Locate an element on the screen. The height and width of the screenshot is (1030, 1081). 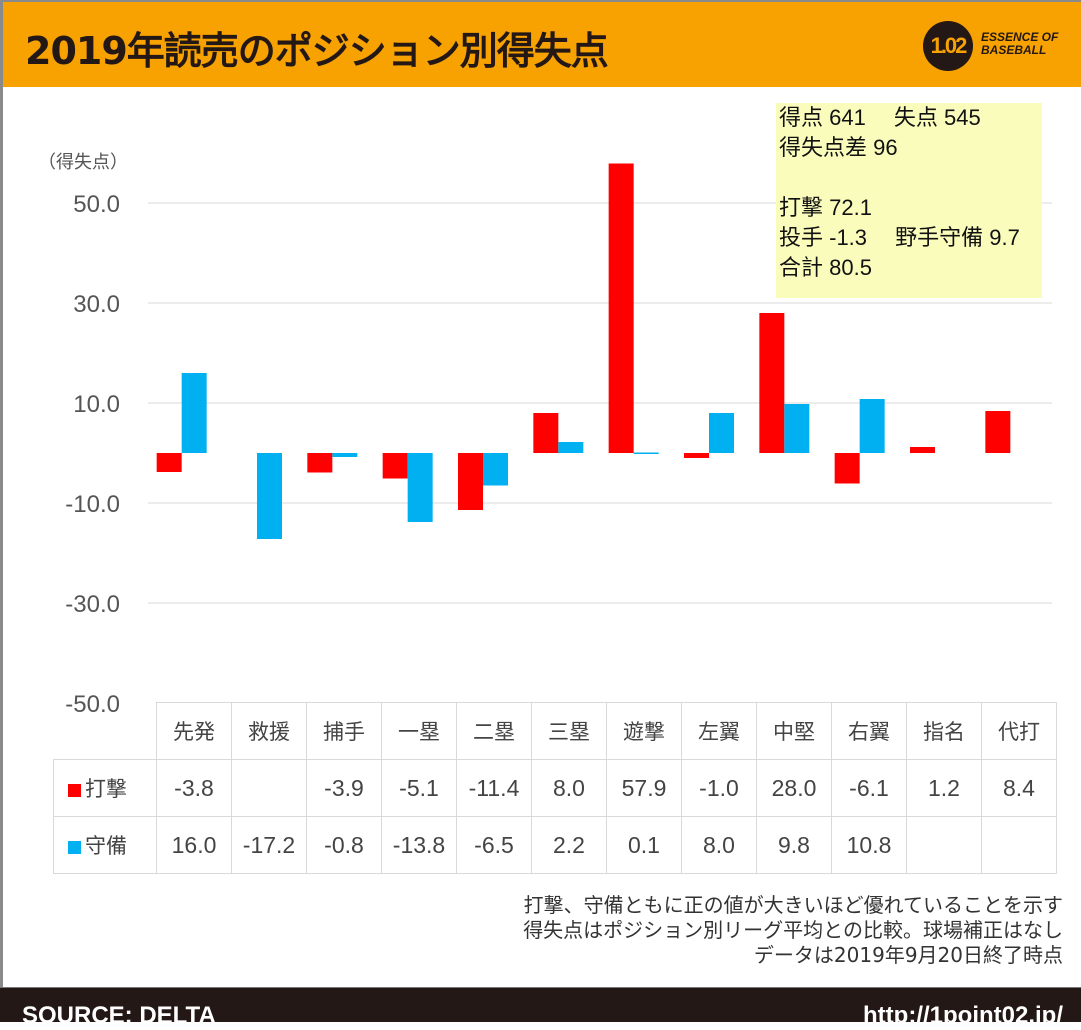
category-header: 指名 is located at coordinates (944, 731).